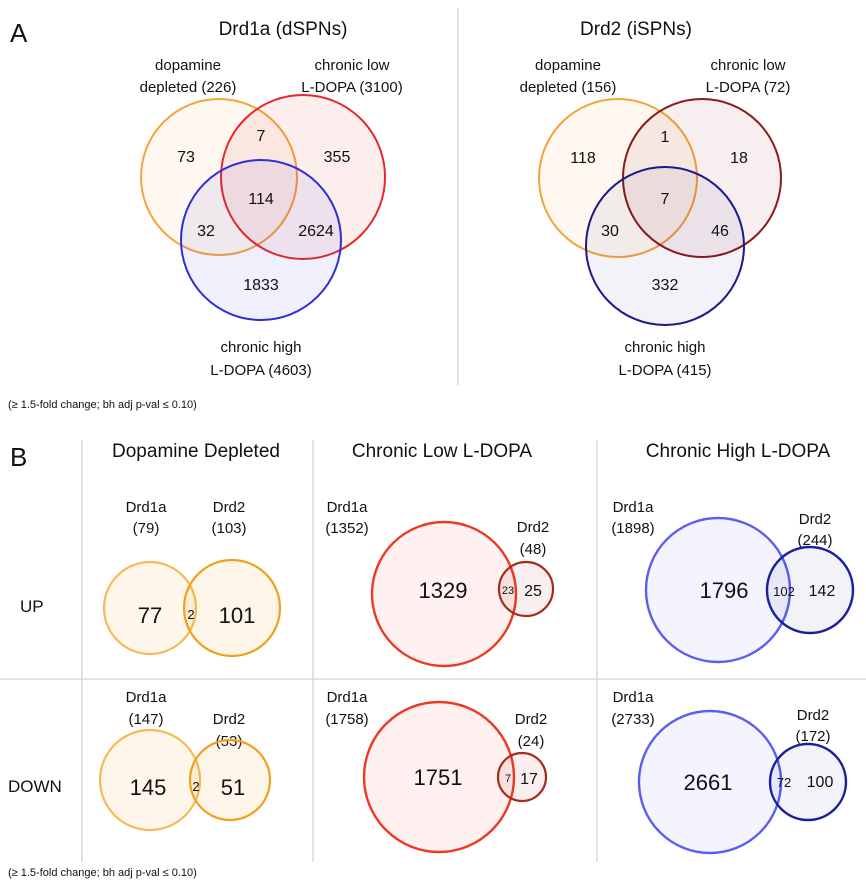 The image size is (866, 882). What do you see at coordinates (531, 719) in the screenshot?
I see `down-low-drd2-name: Drd2` at bounding box center [531, 719].